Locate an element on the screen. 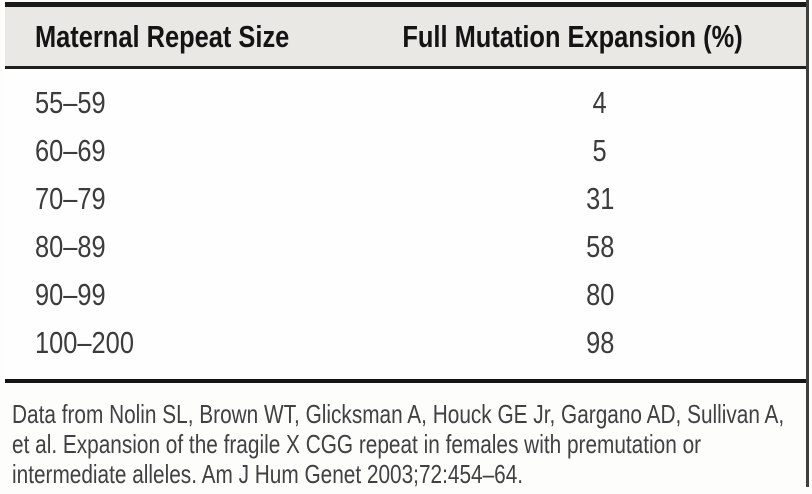 This screenshot has height=494, width=812. repeat-size-value: 100–200 is located at coordinates (84, 342).